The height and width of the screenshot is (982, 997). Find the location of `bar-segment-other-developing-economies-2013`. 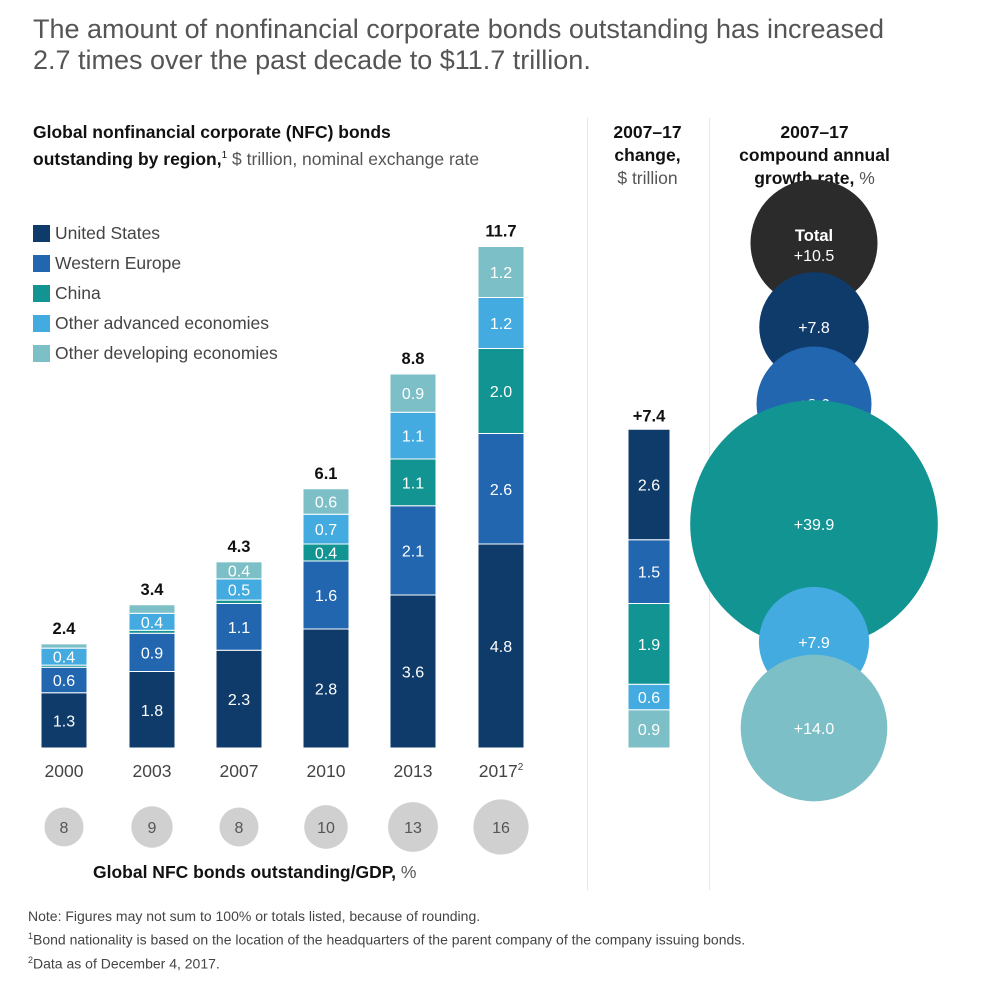

bar-segment-other-developing-economies-2013 is located at coordinates (413, 393).